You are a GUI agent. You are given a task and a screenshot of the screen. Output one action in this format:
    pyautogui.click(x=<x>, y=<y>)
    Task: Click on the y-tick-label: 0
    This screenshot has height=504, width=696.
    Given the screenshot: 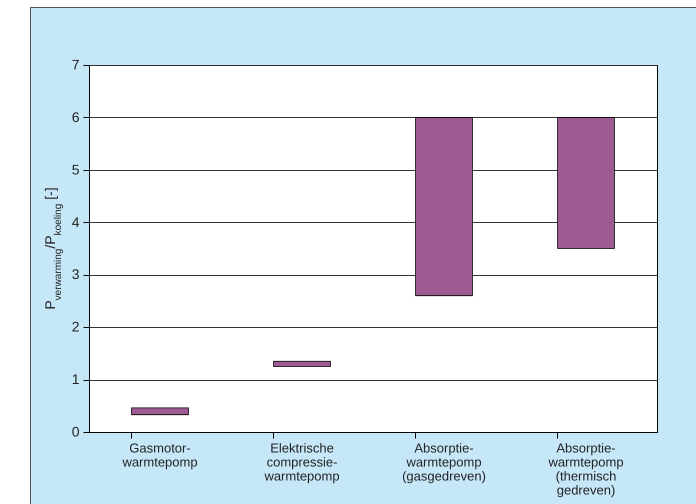 What is the action you would take?
    pyautogui.click(x=76, y=432)
    